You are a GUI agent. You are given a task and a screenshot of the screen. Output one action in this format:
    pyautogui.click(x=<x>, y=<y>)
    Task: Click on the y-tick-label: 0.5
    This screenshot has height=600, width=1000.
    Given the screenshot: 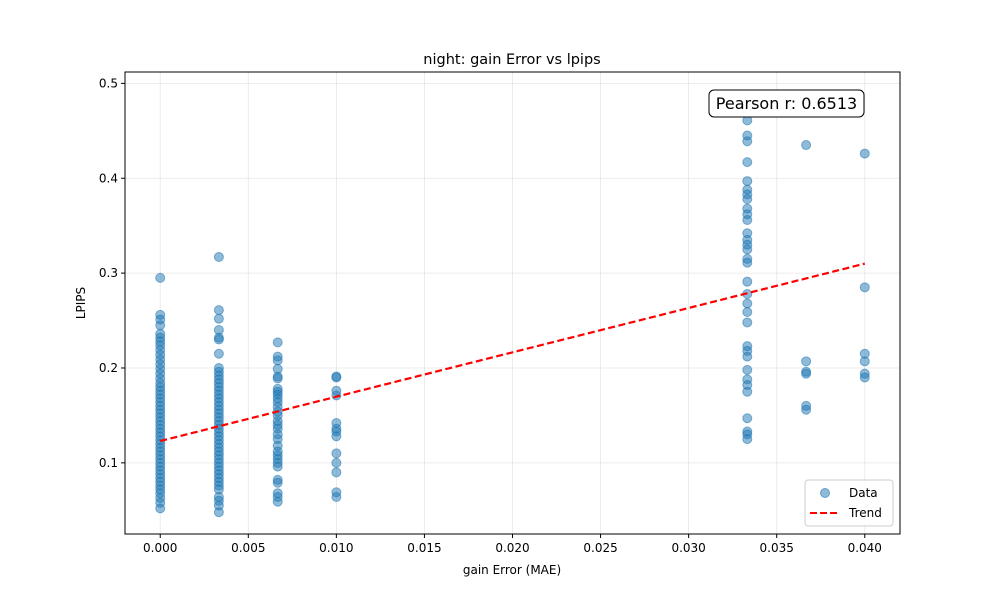 What is the action you would take?
    pyautogui.click(x=108, y=83)
    